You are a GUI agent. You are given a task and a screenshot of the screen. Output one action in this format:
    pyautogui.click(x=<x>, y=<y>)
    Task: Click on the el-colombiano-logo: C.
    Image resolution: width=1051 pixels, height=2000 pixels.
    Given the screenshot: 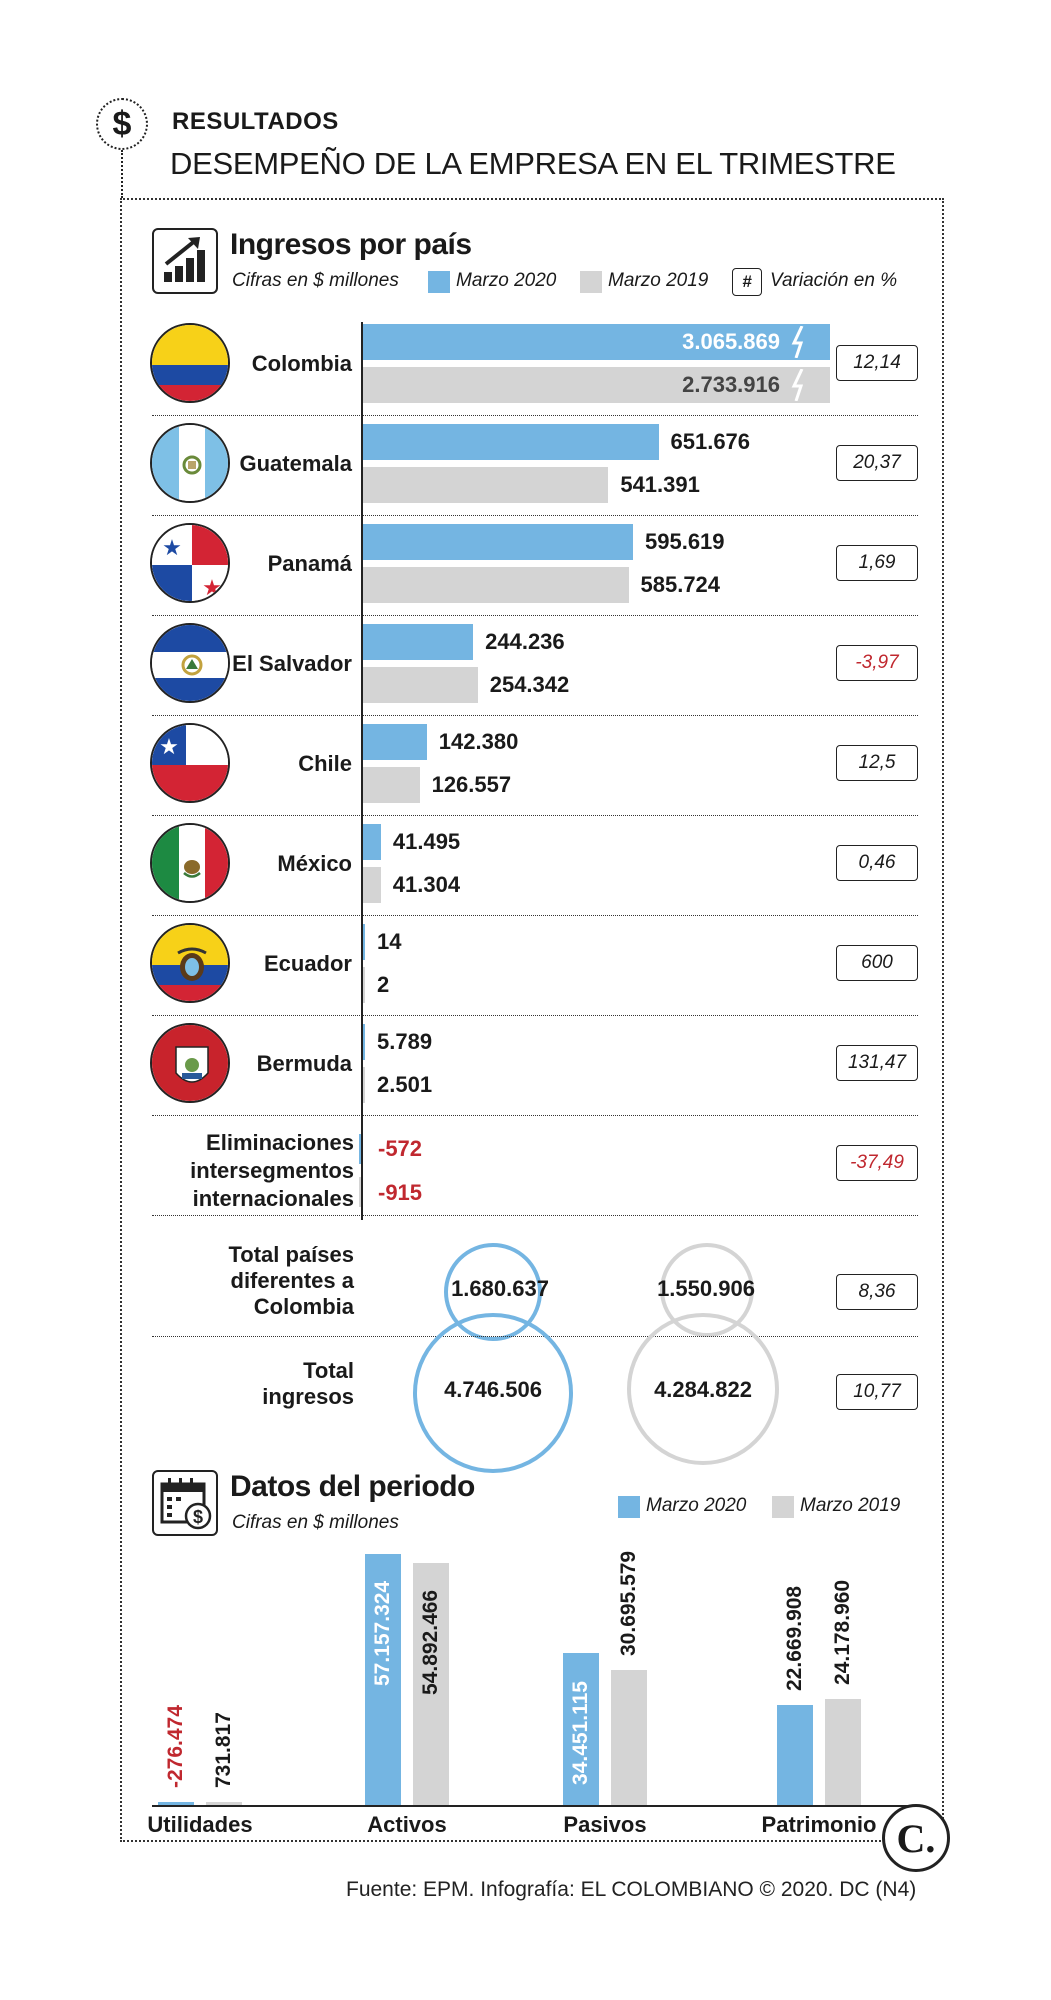 What is the action you would take?
    pyautogui.click(x=916, y=1838)
    